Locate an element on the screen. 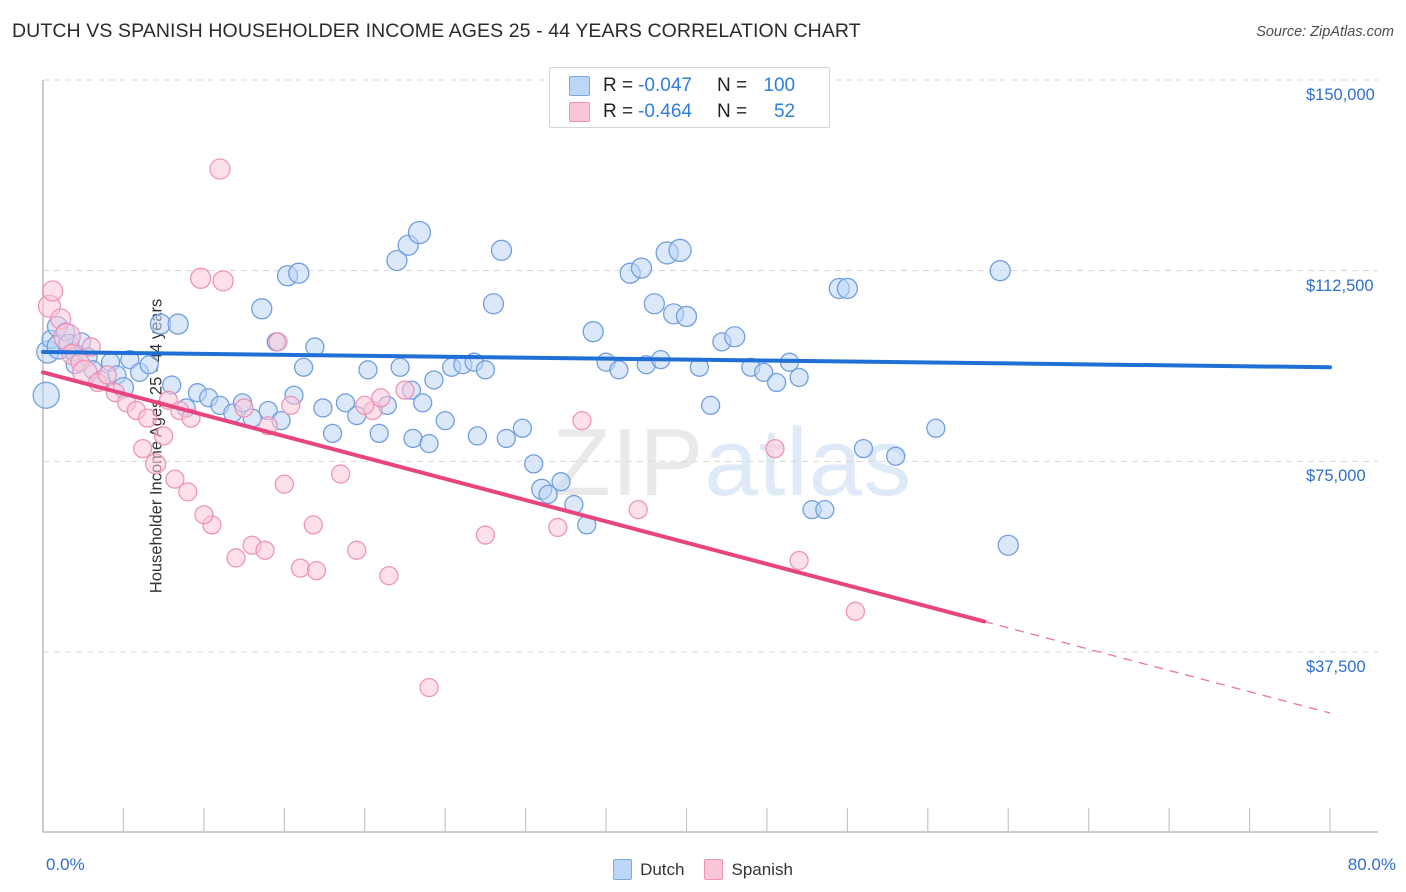  x-axis-min-label: 0.0% is located at coordinates (65, 864).